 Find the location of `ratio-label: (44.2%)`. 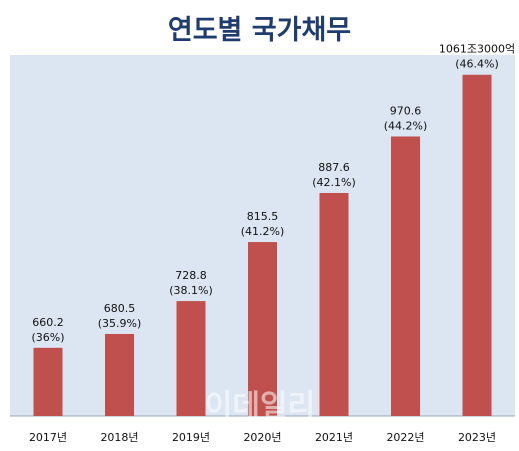

ratio-label: (44.2%) is located at coordinates (406, 125).